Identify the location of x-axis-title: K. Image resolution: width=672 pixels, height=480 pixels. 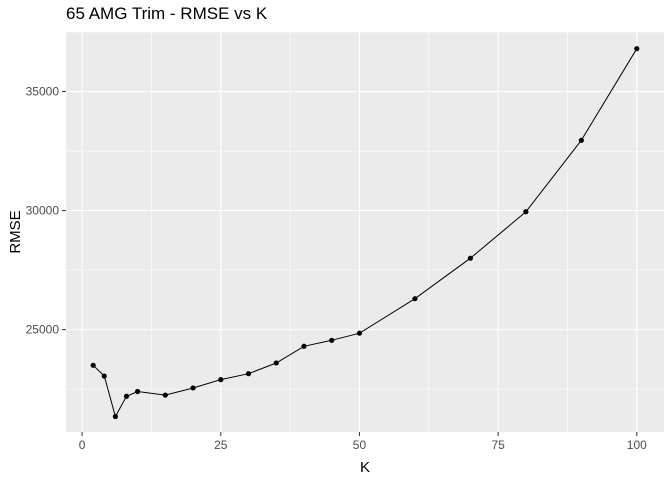
(365, 467).